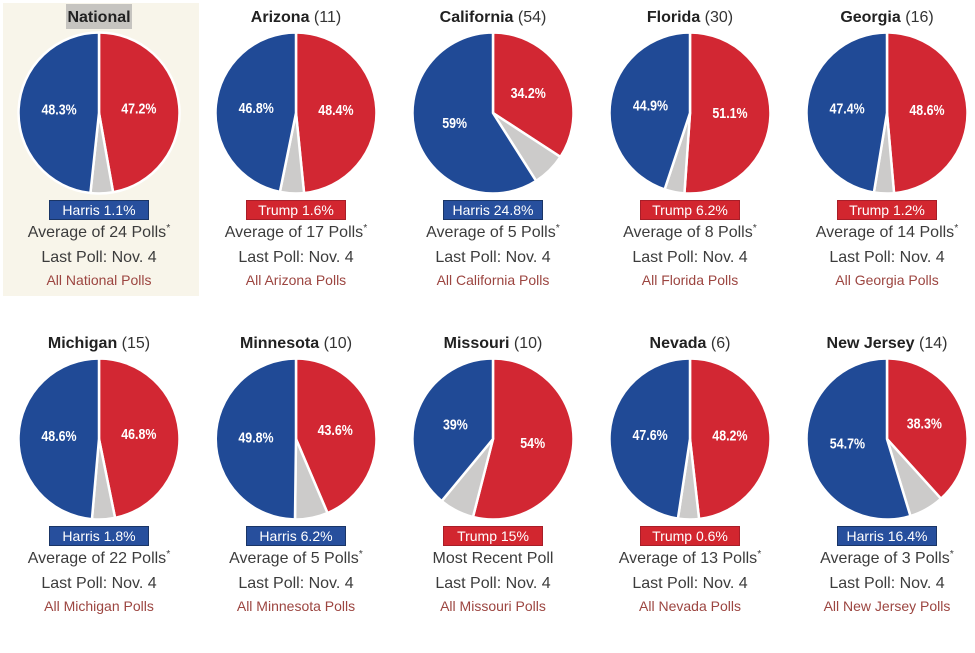 Image resolution: width=975 pixels, height=653 pixels. What do you see at coordinates (729, 114) in the screenshot?
I see `svg-text: 51.1%` at bounding box center [729, 114].